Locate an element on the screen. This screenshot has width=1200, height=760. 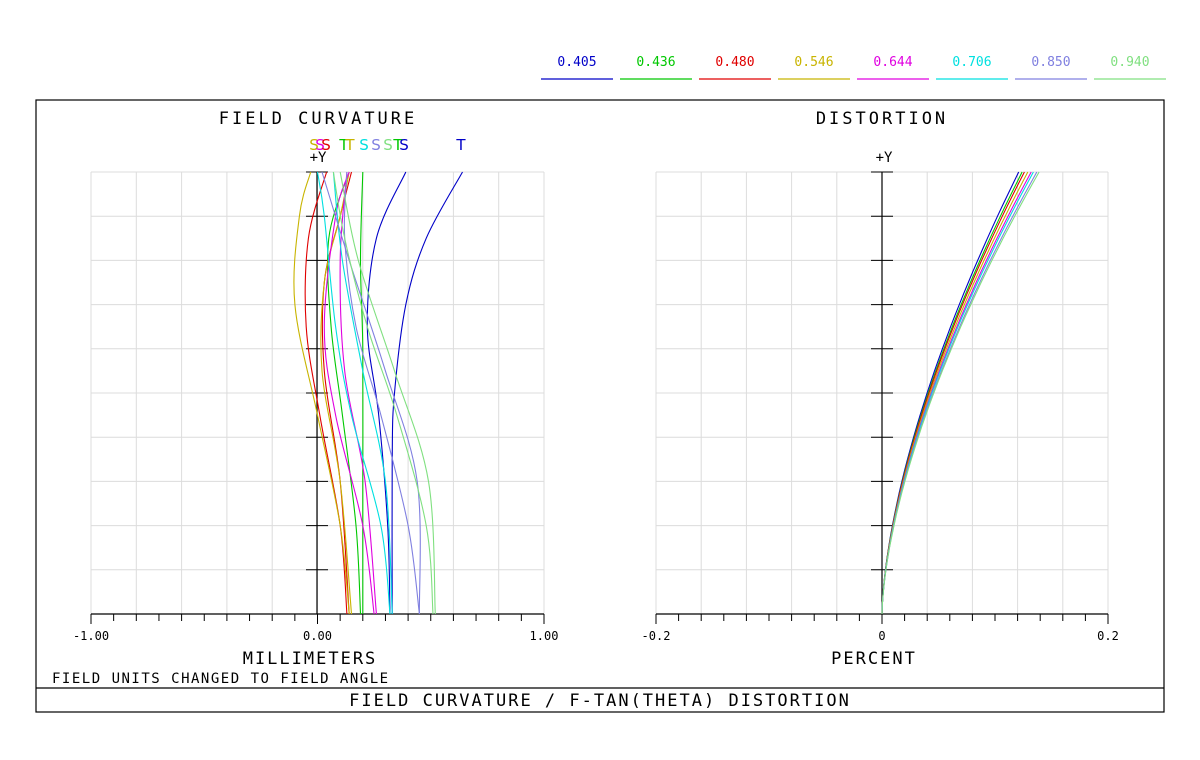
legend-label: 0.546 is located at coordinates (813, 62).